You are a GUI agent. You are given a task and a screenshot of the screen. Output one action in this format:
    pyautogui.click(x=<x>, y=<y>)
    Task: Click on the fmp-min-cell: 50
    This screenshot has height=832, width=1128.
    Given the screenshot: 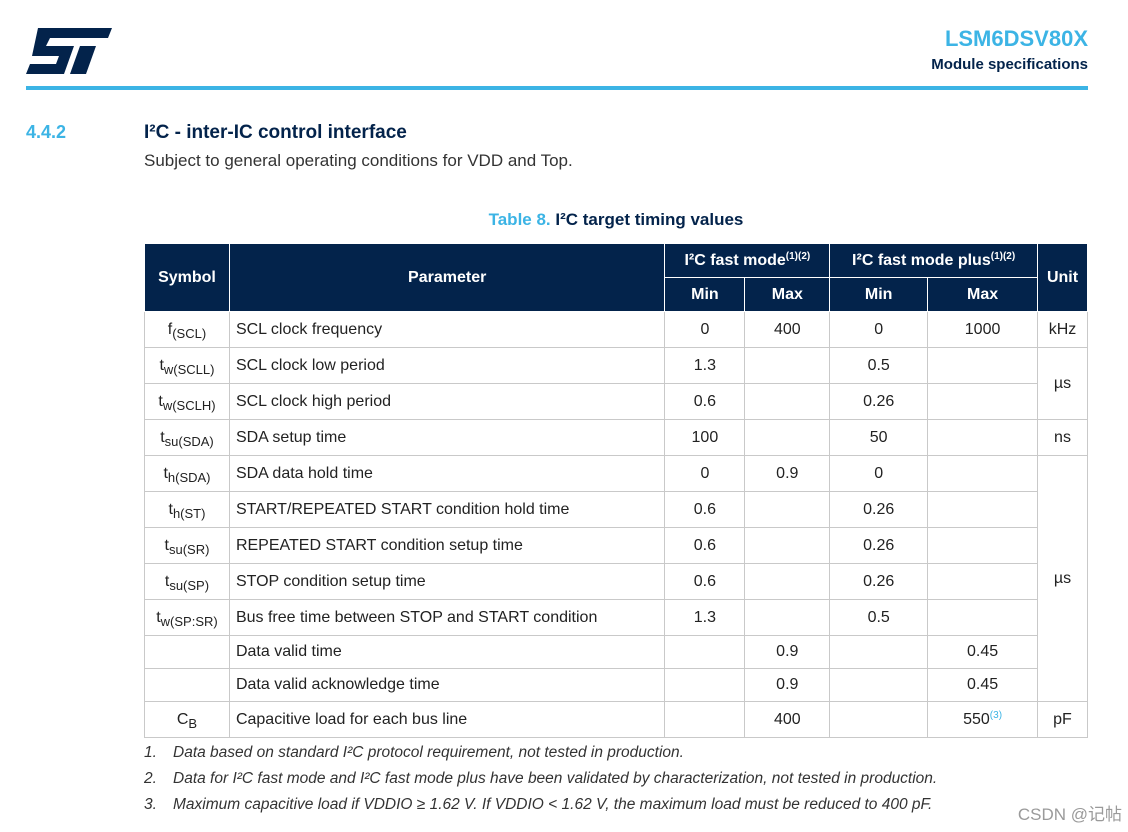 What is the action you would take?
    pyautogui.click(x=879, y=437)
    